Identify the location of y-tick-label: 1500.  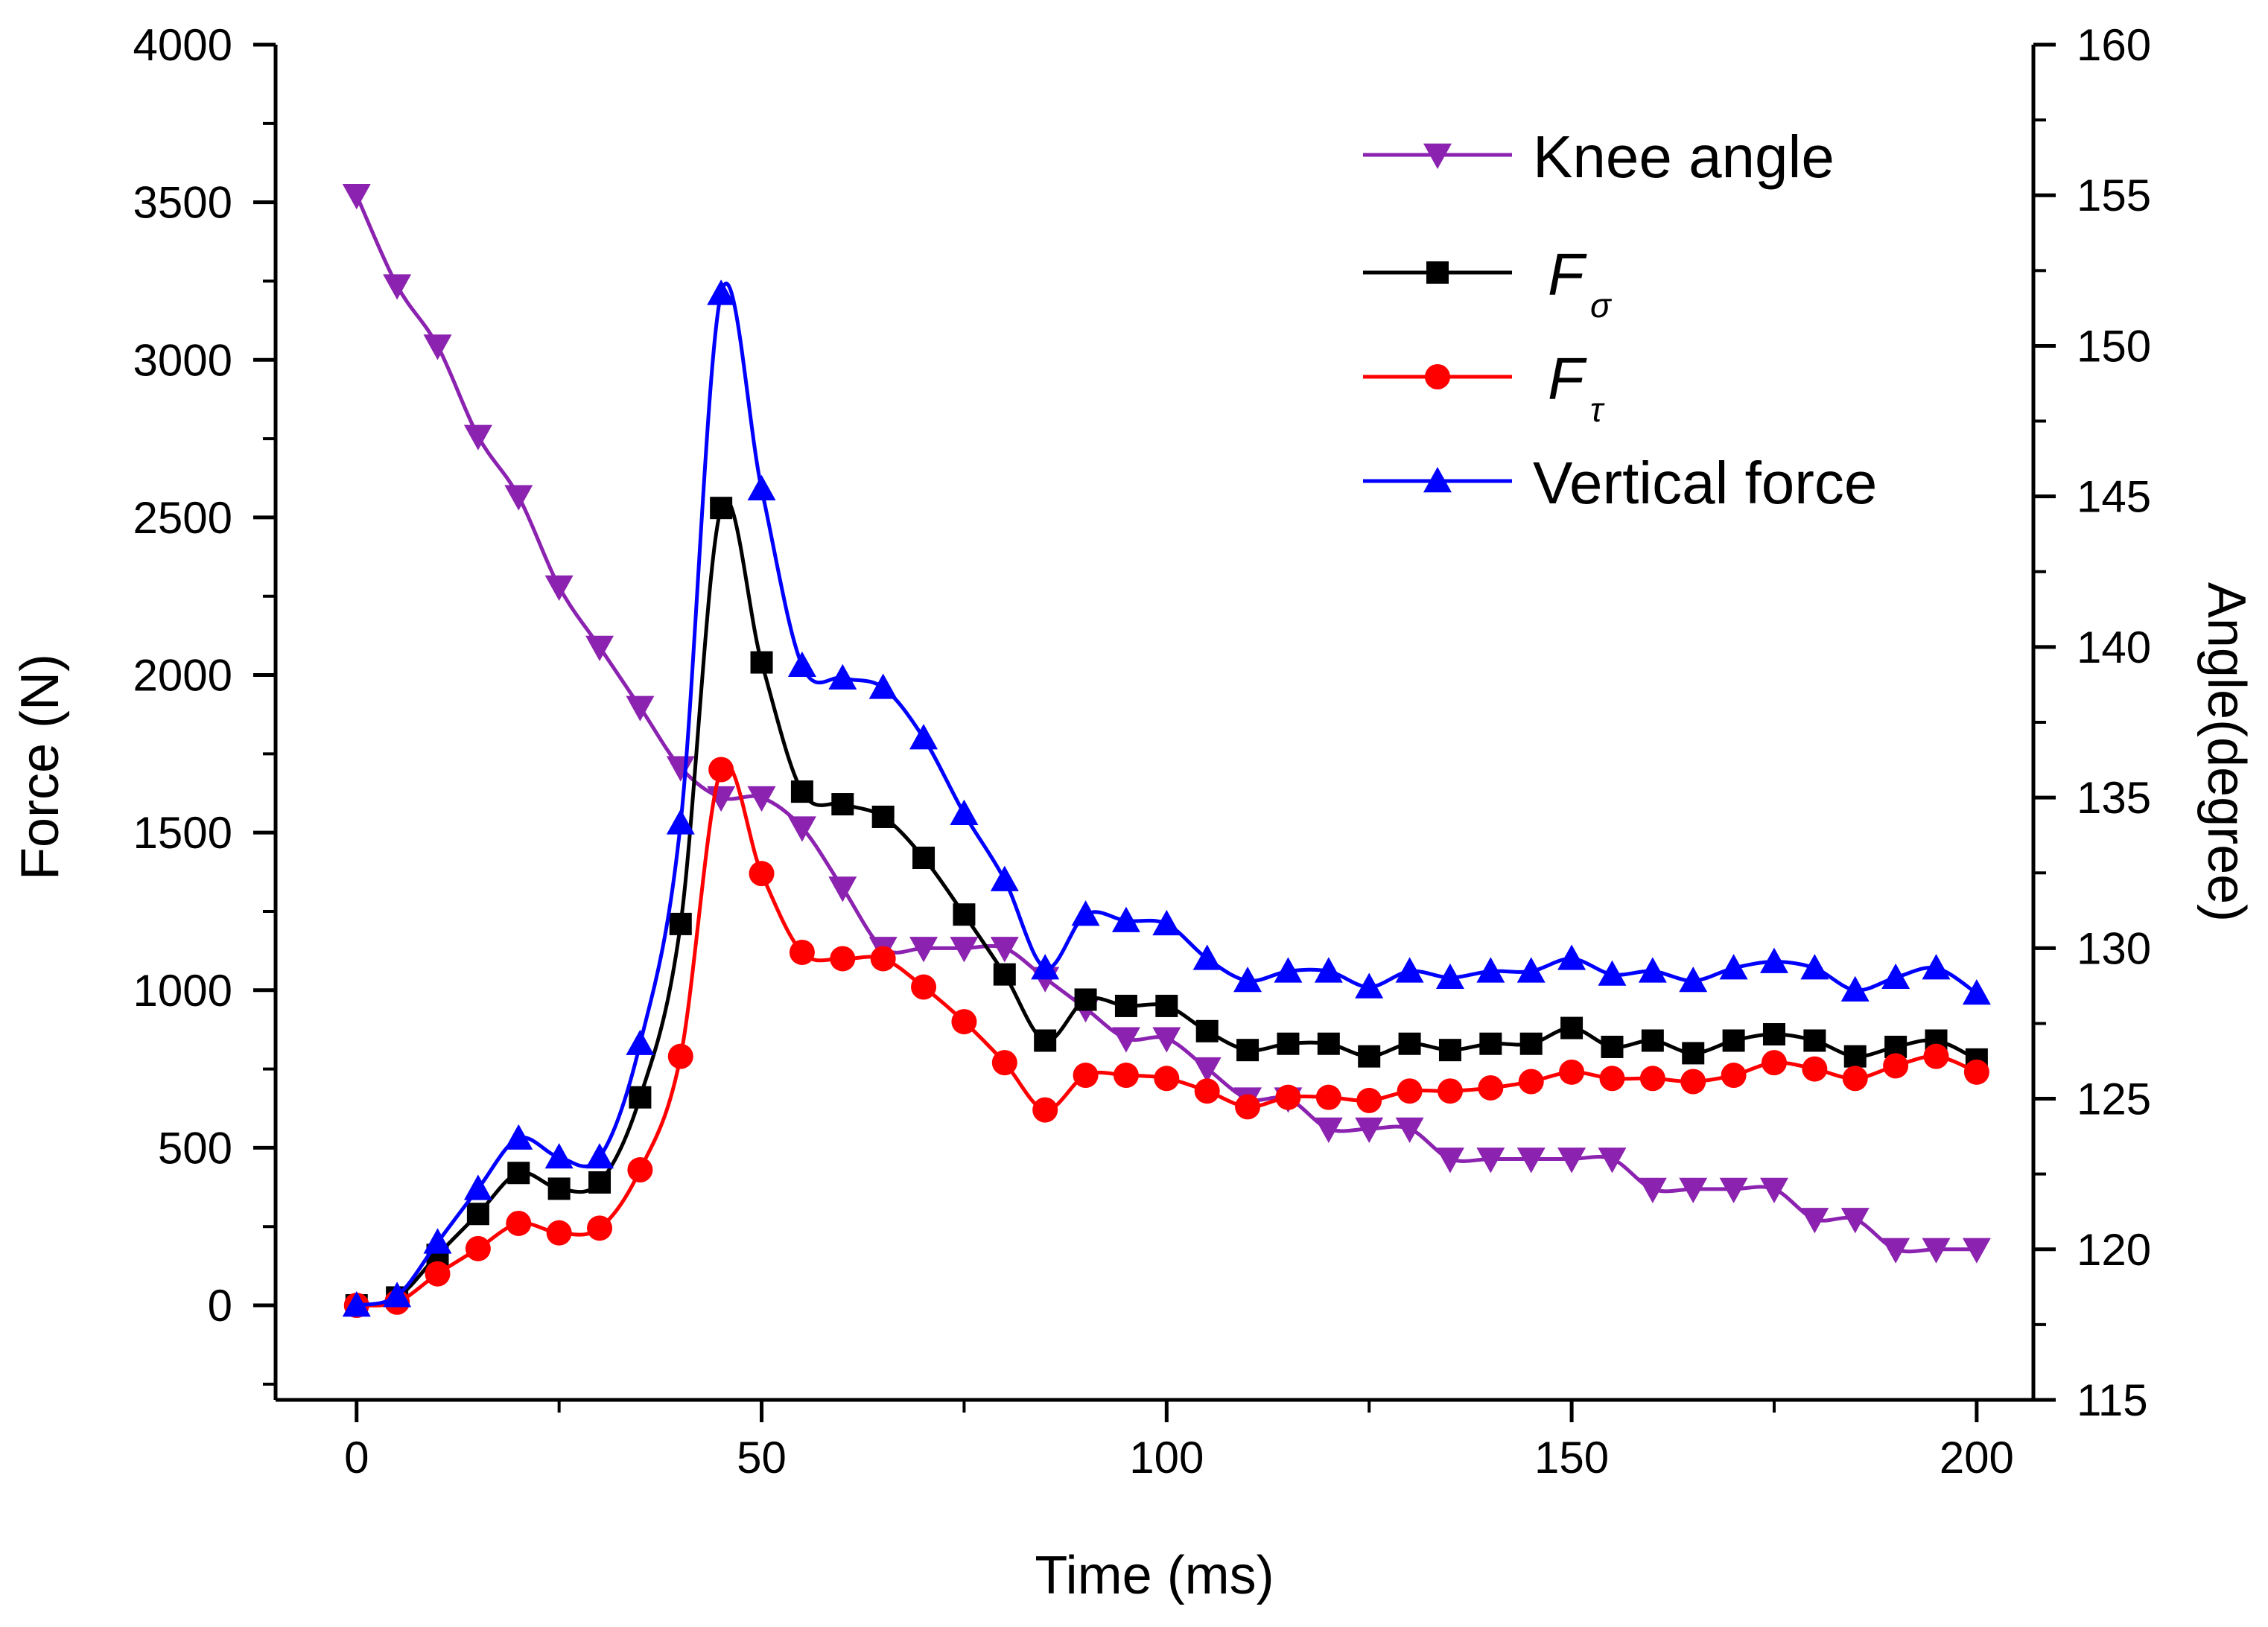
(182, 833).